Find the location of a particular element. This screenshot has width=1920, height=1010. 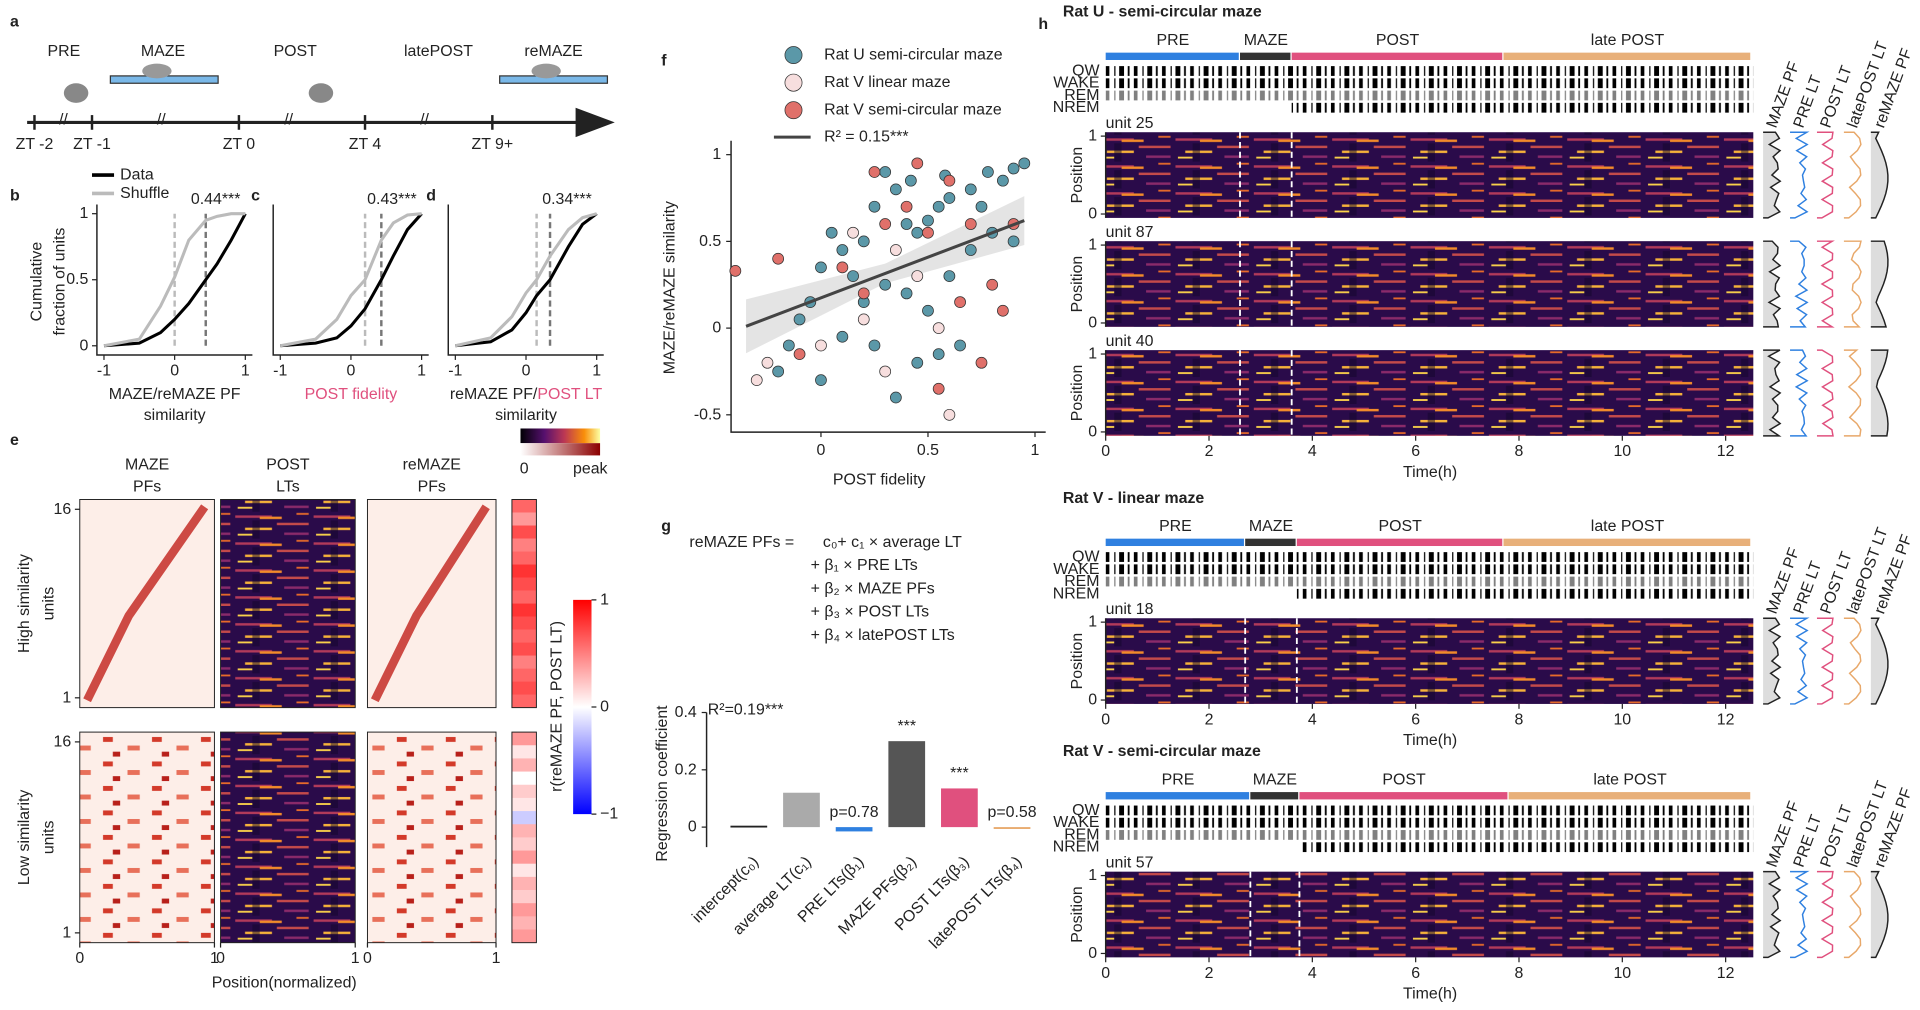

colorbar is located at coordinates (560, 436).